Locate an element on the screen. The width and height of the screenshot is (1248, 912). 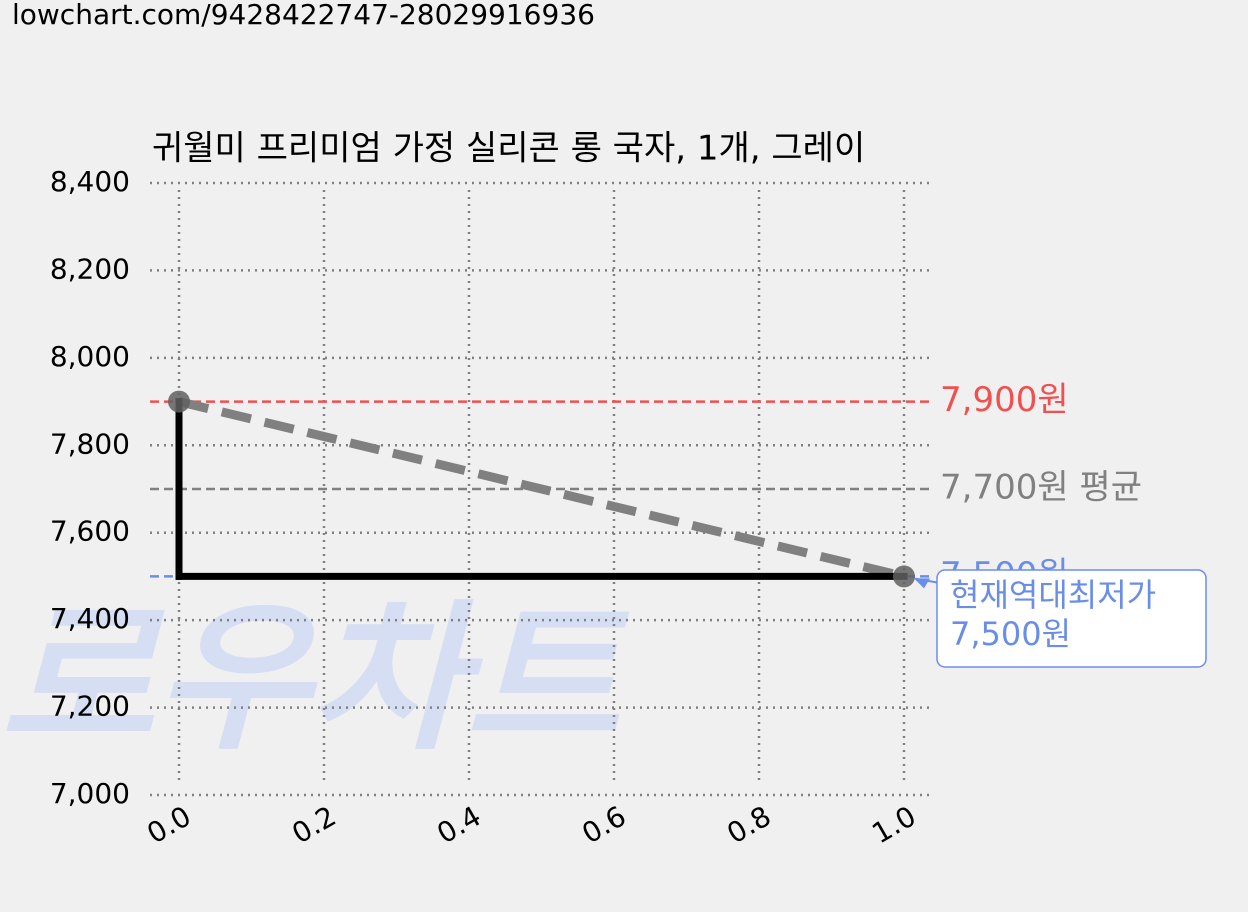
y-tick-label: 7,800 is located at coordinates (90, 443).